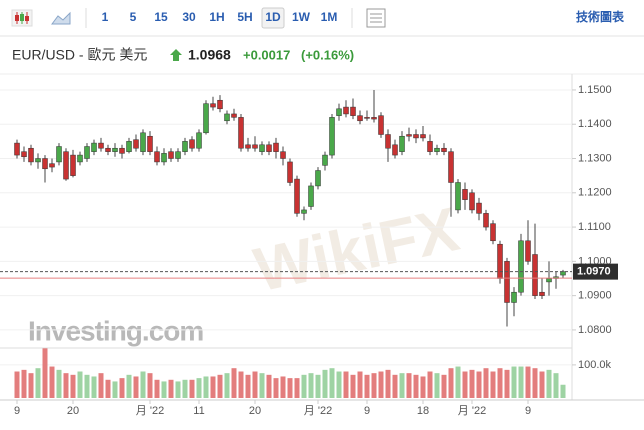 The width and height of the screenshot is (644, 430). What do you see at coordinates (318, 411) in the screenshot?
I see `x-tick-label: 月 '22` at bounding box center [318, 411].